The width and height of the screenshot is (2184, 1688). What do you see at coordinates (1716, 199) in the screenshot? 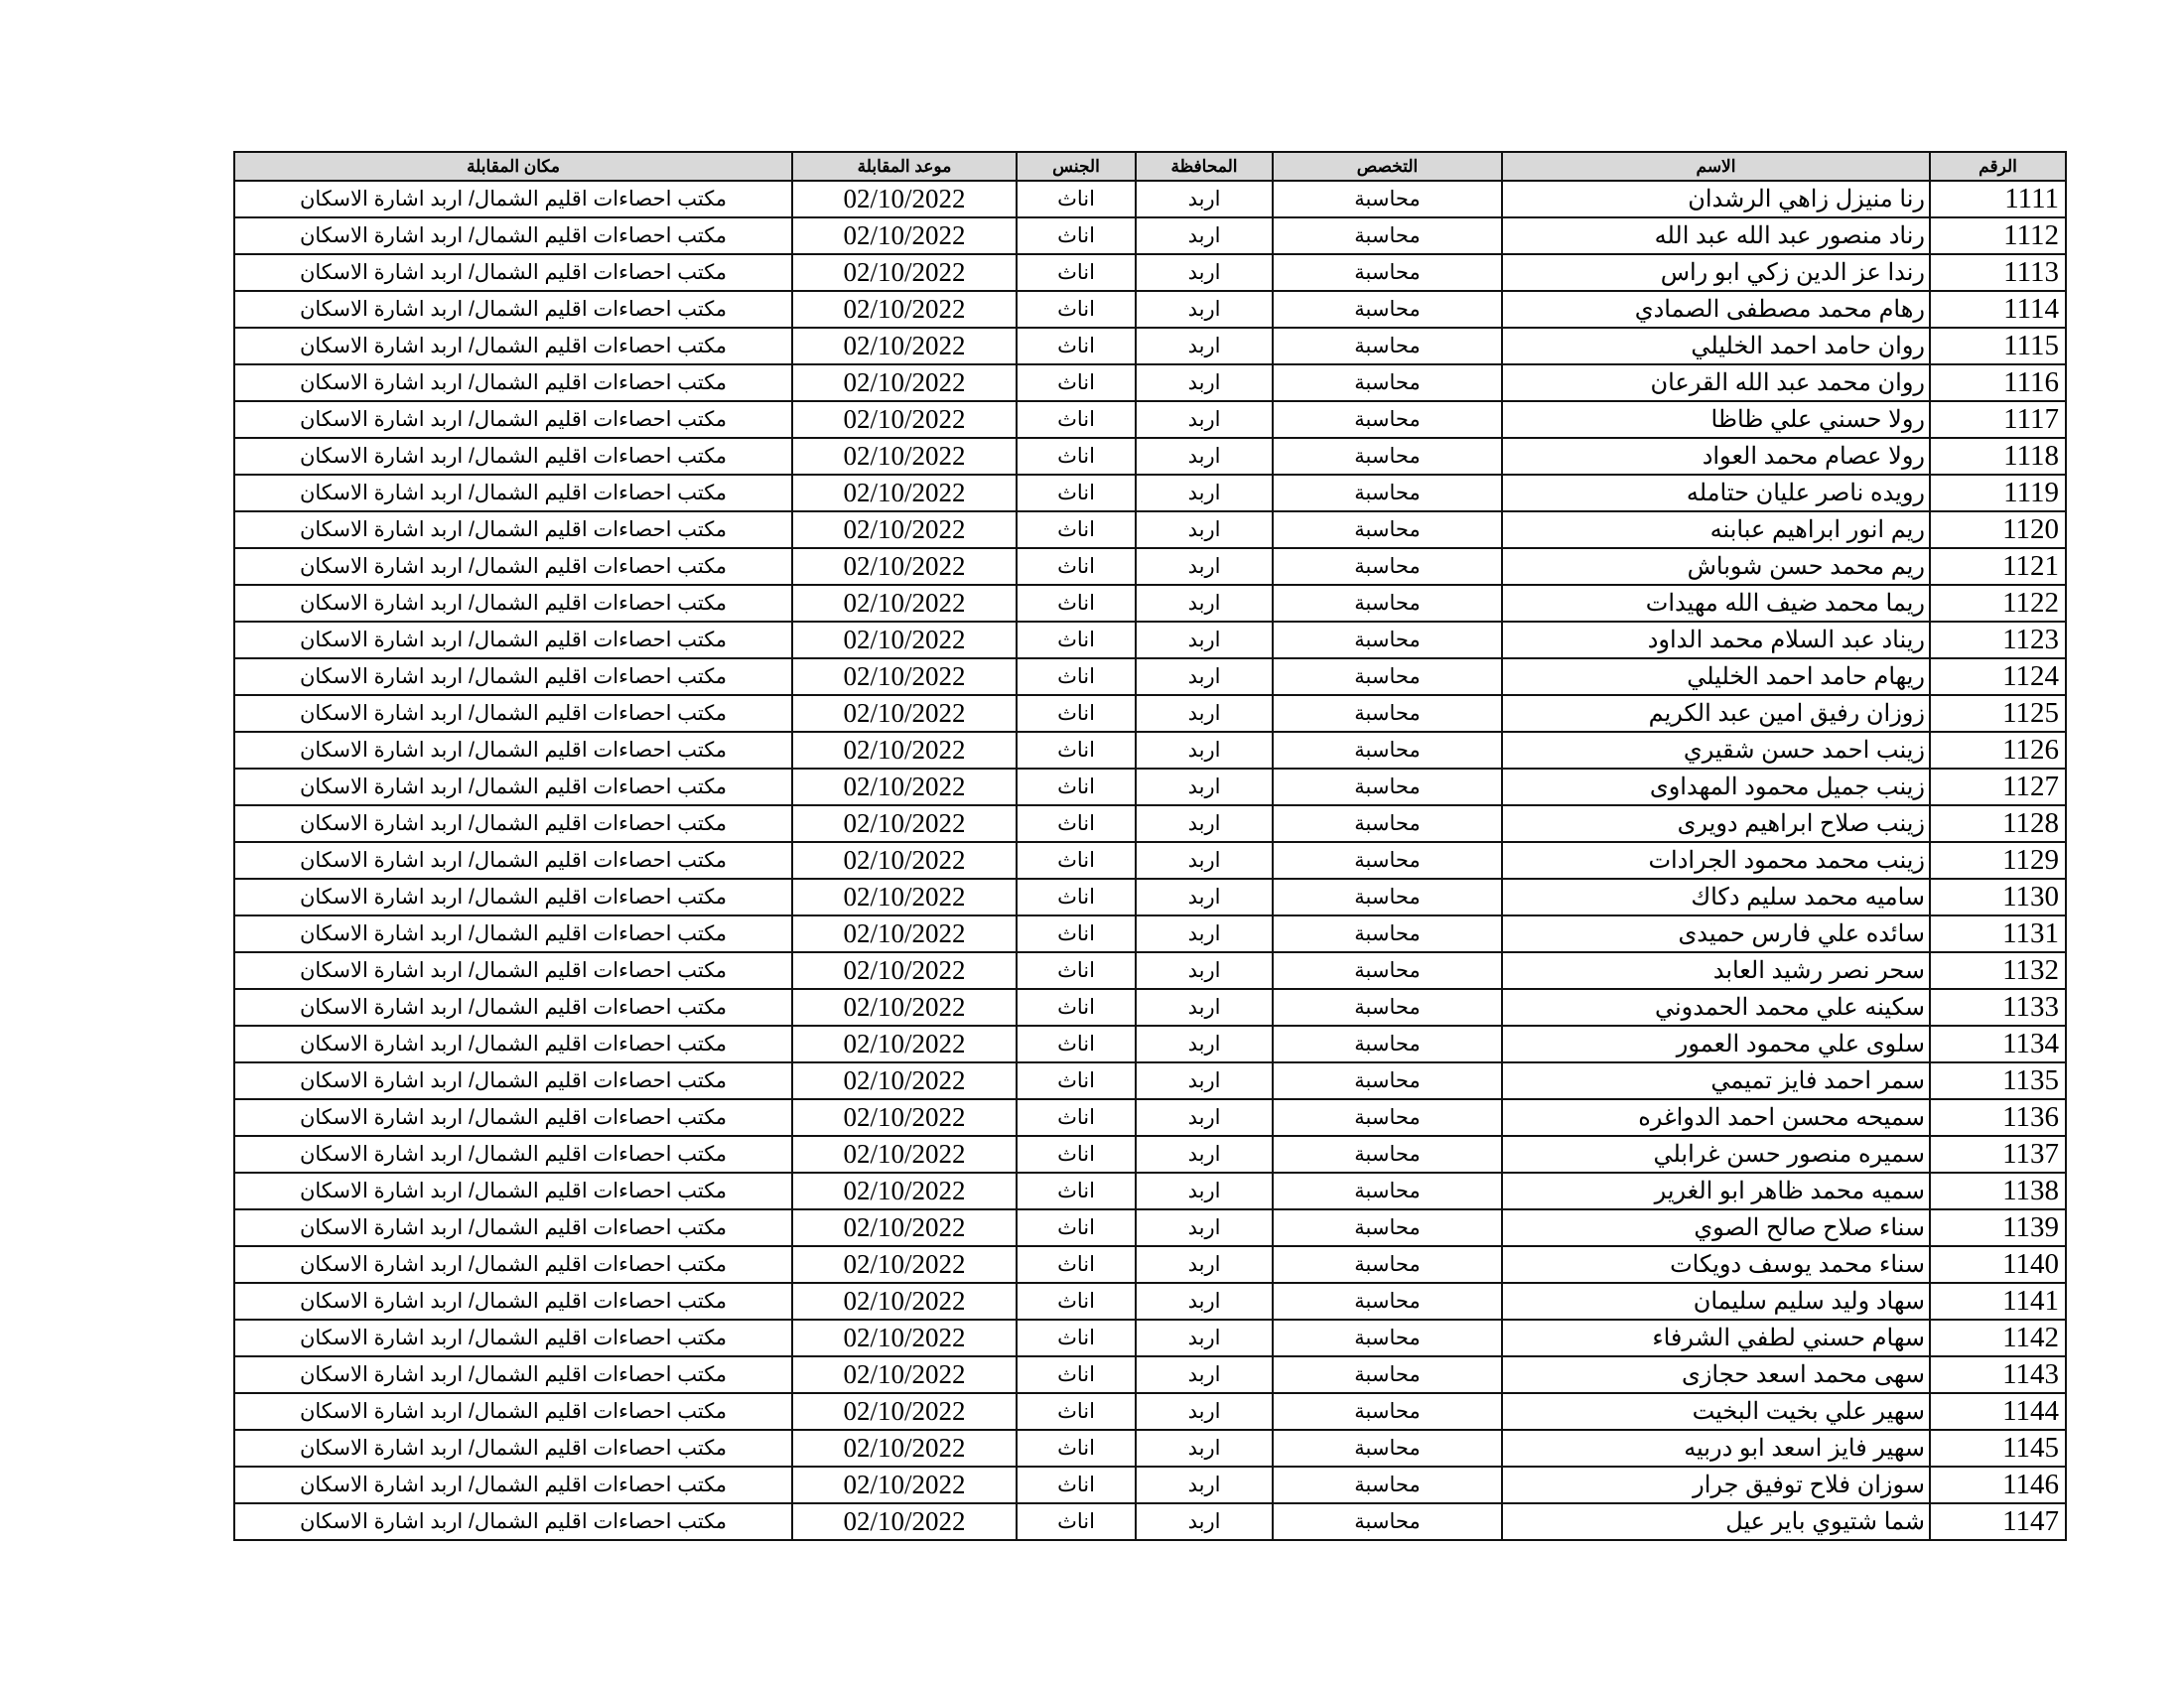
I see `cell-name: رنا منيزل زاهي الرشدان` at bounding box center [1716, 199].